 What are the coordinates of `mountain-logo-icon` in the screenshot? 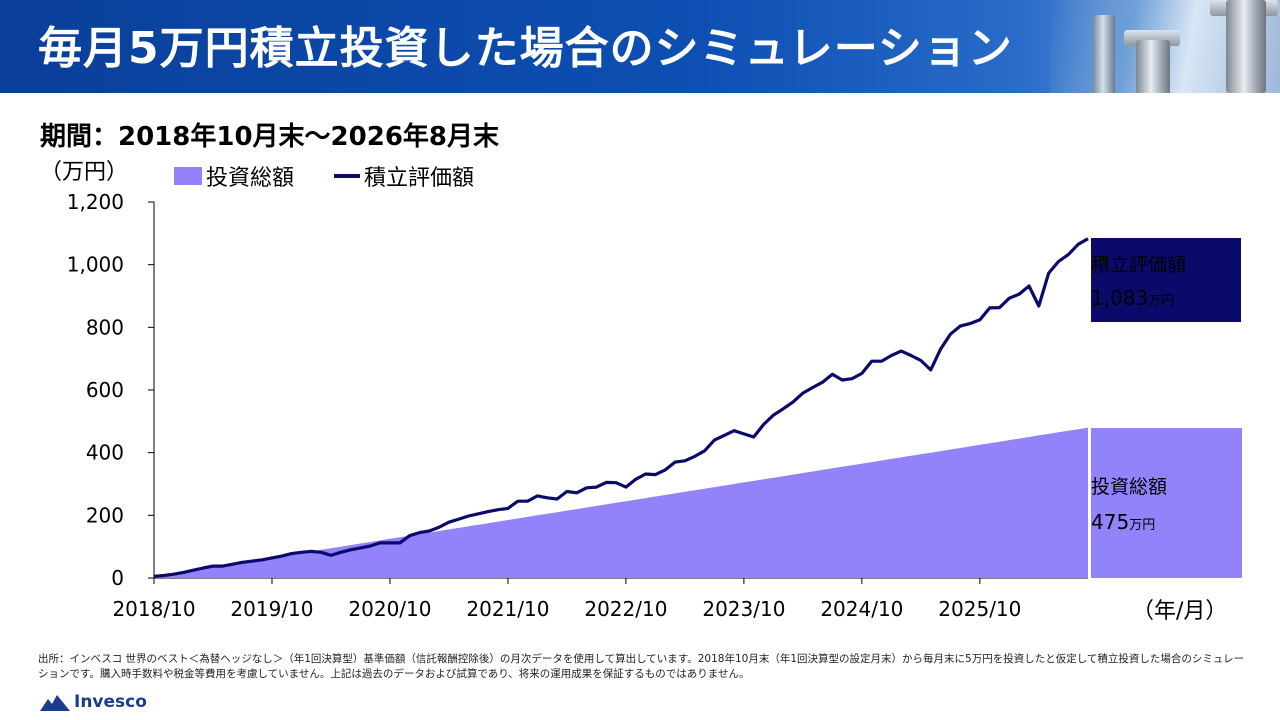 It's located at (55, 703).